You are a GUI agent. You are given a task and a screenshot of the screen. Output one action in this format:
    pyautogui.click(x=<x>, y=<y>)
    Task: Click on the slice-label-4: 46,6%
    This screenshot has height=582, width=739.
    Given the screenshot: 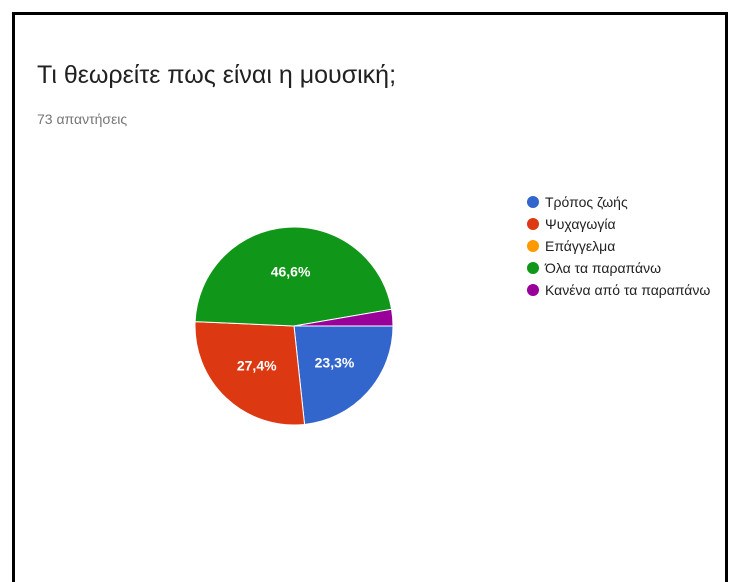 What is the action you would take?
    pyautogui.click(x=291, y=272)
    